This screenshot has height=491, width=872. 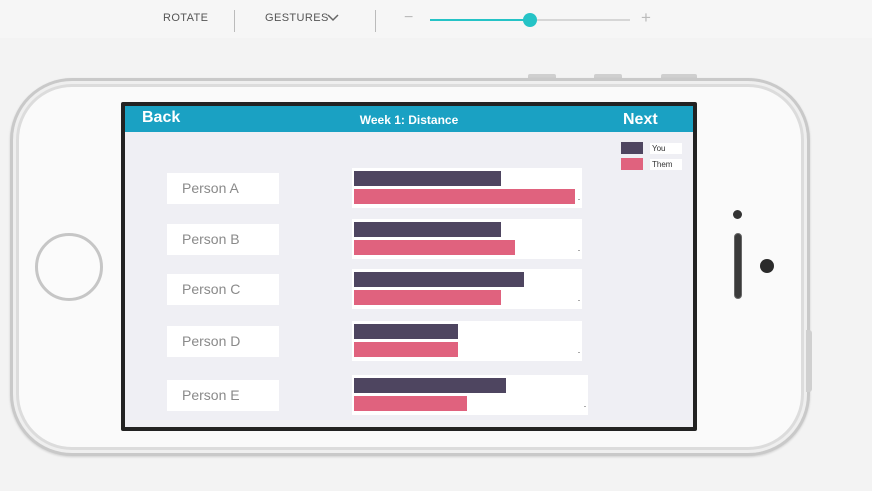 What do you see at coordinates (738, 266) in the screenshot?
I see `earpiece-speaker` at bounding box center [738, 266].